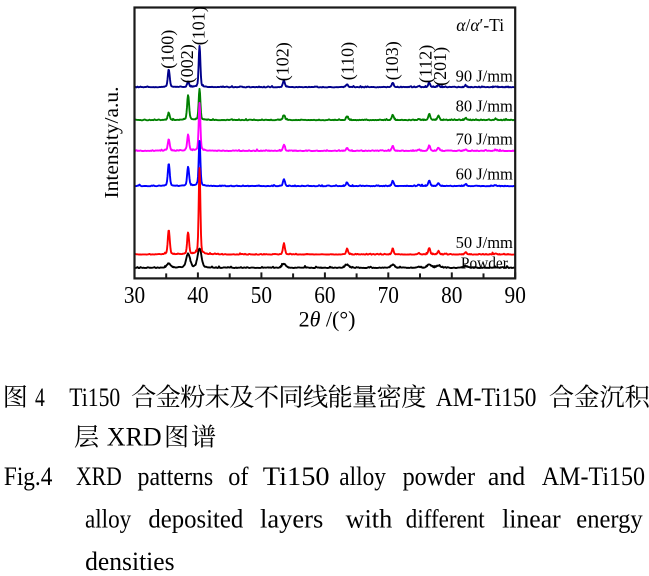 This screenshot has width=649, height=576. Describe the element at coordinates (484, 174) in the screenshot. I see `svg-text: 60 J/mm` at that location.